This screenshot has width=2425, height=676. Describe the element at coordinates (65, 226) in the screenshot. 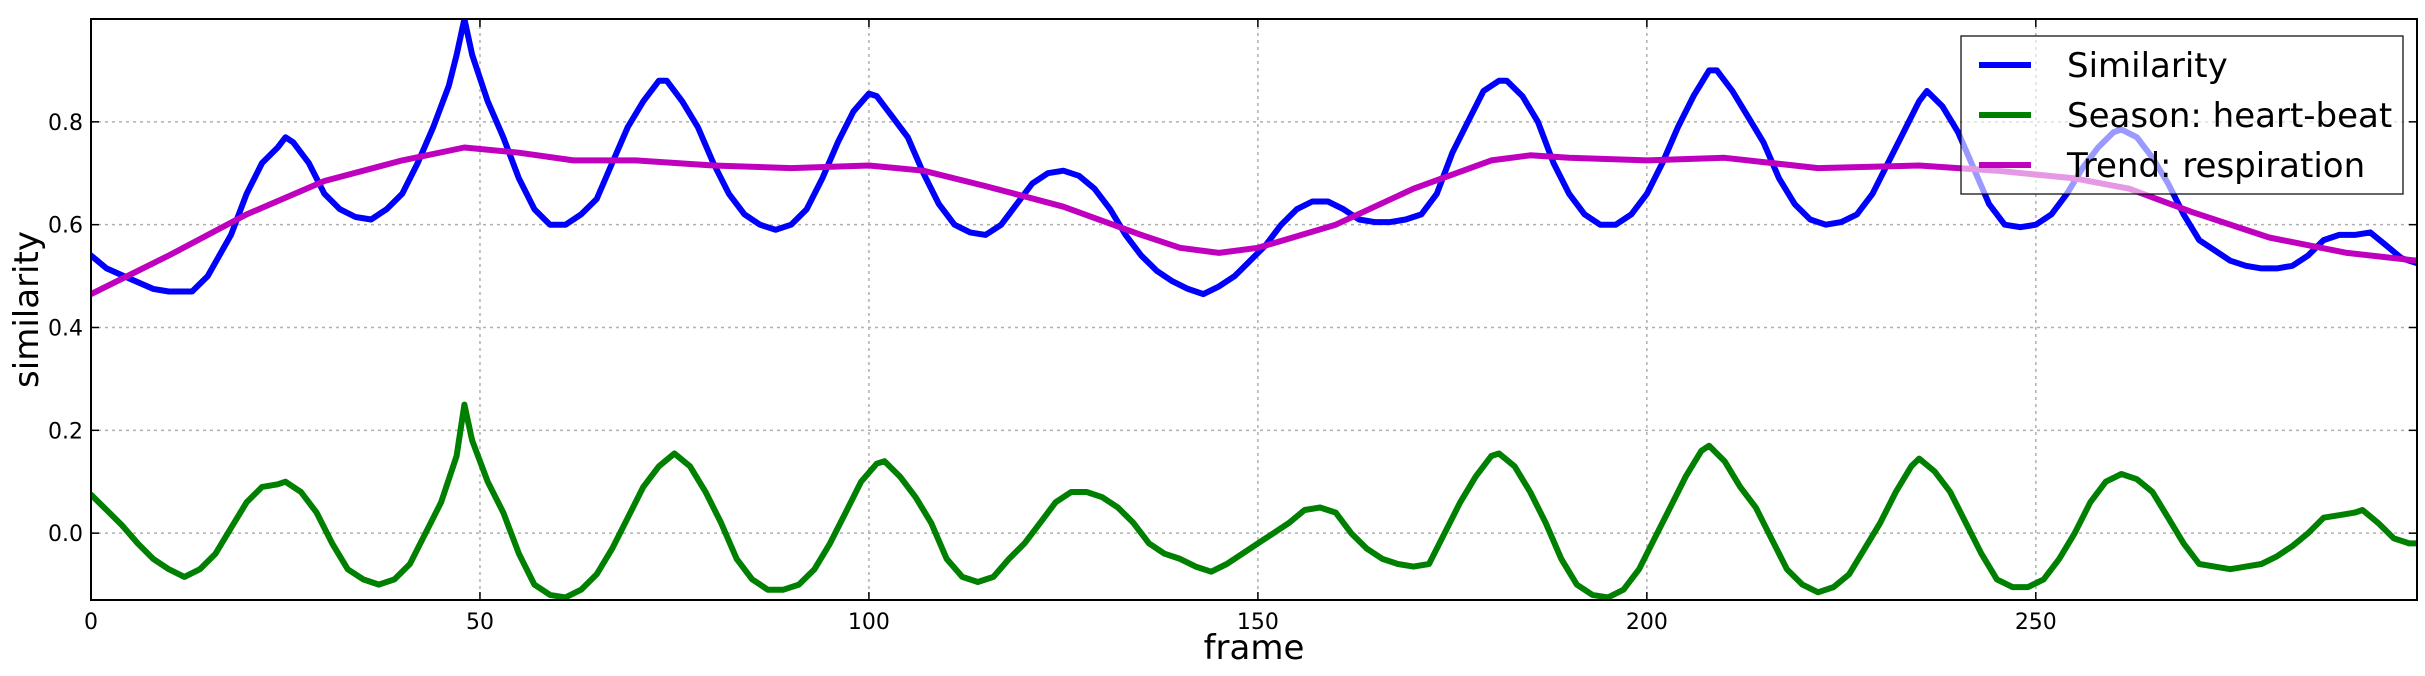

I see `y-tick-label: 0.6` at that location.